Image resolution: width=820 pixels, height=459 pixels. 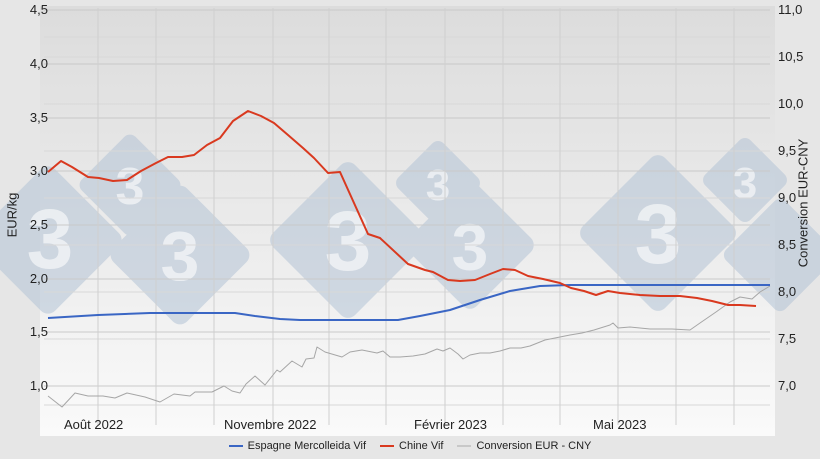 I want to click on y-tick-right: 11,0, so click(x=790, y=9).